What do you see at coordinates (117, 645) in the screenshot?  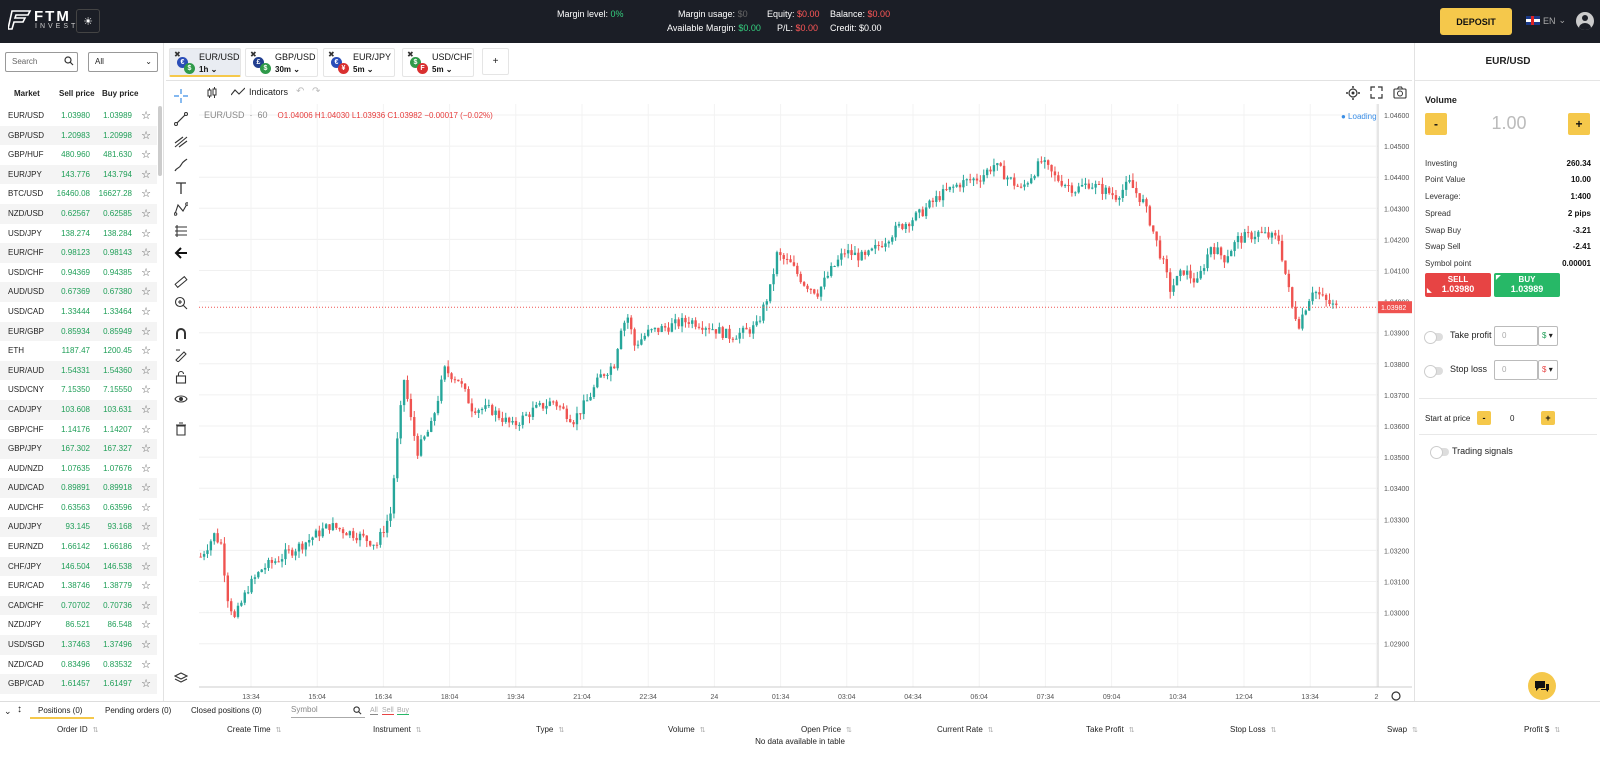 I see `market-buy-price: 1.37496` at bounding box center [117, 645].